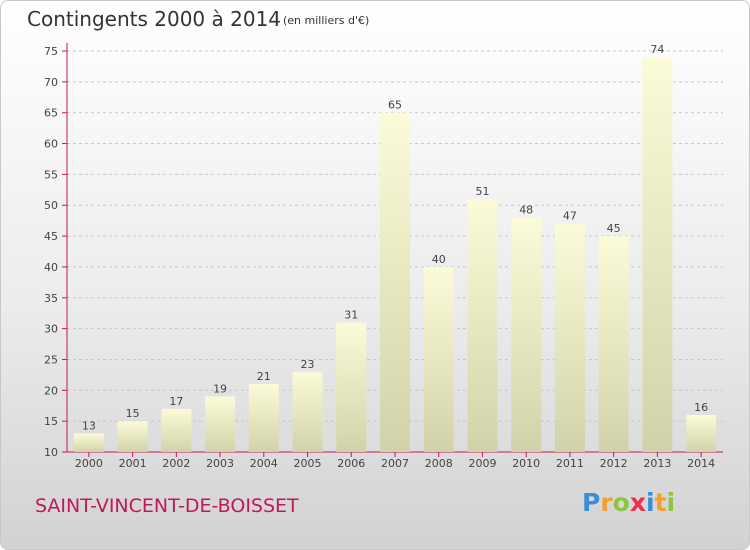  Describe the element at coordinates (614, 228) in the screenshot. I see `data-label: 45` at that location.